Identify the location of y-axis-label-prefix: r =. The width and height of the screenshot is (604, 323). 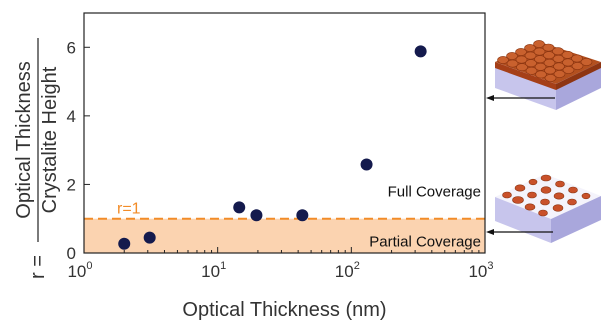
(38, 267).